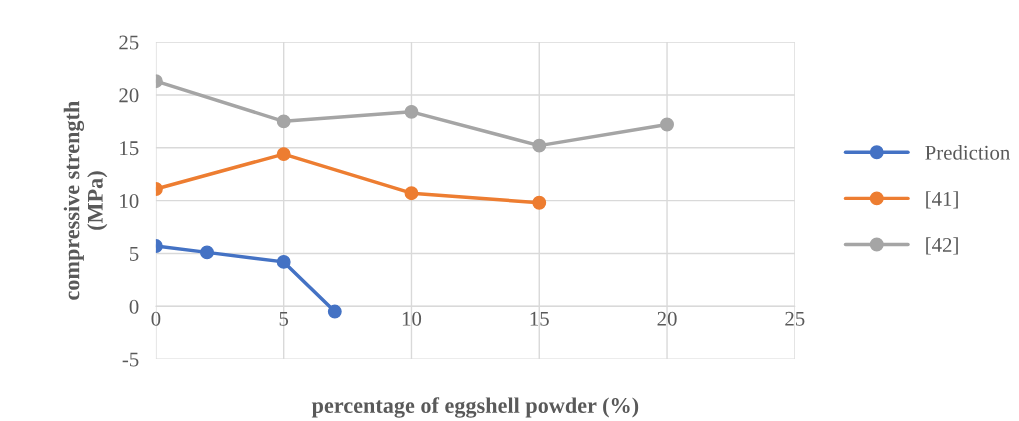 This screenshot has height=421, width=1019. What do you see at coordinates (134, 306) in the screenshot?
I see `y-tick-label: 0` at bounding box center [134, 306].